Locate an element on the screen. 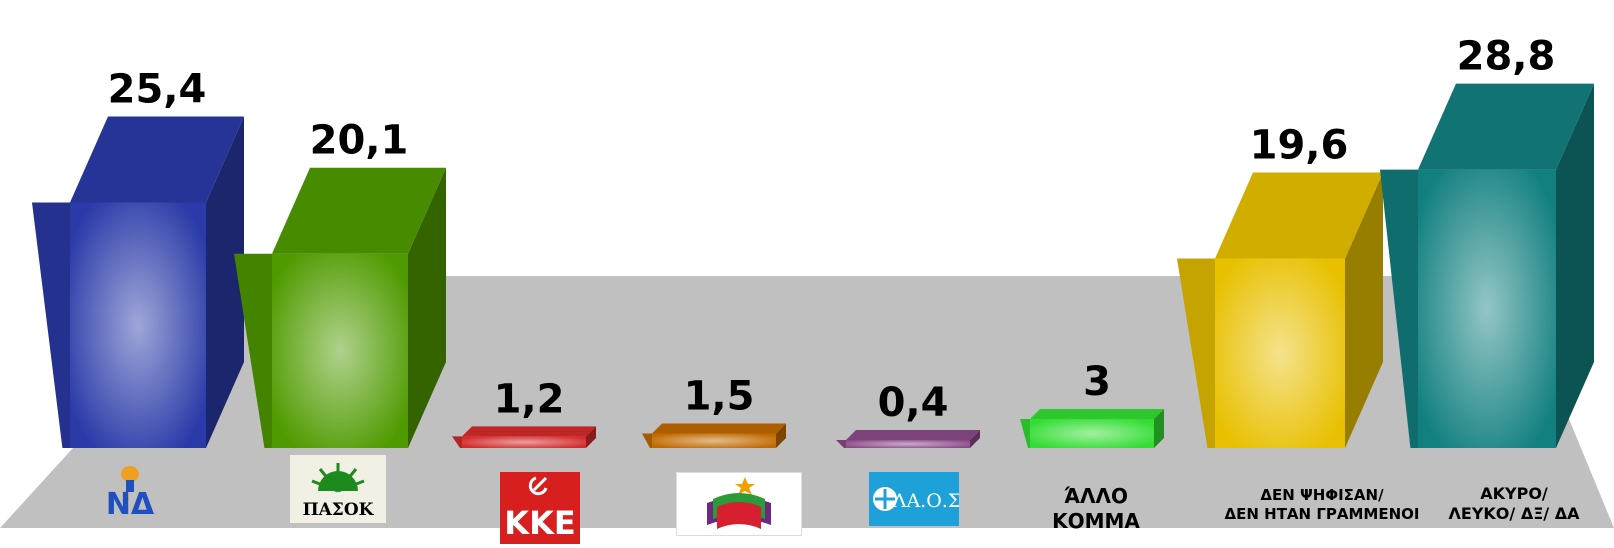 This screenshot has height=548, width=1614. svg-text: ΝΔ is located at coordinates (130, 504).